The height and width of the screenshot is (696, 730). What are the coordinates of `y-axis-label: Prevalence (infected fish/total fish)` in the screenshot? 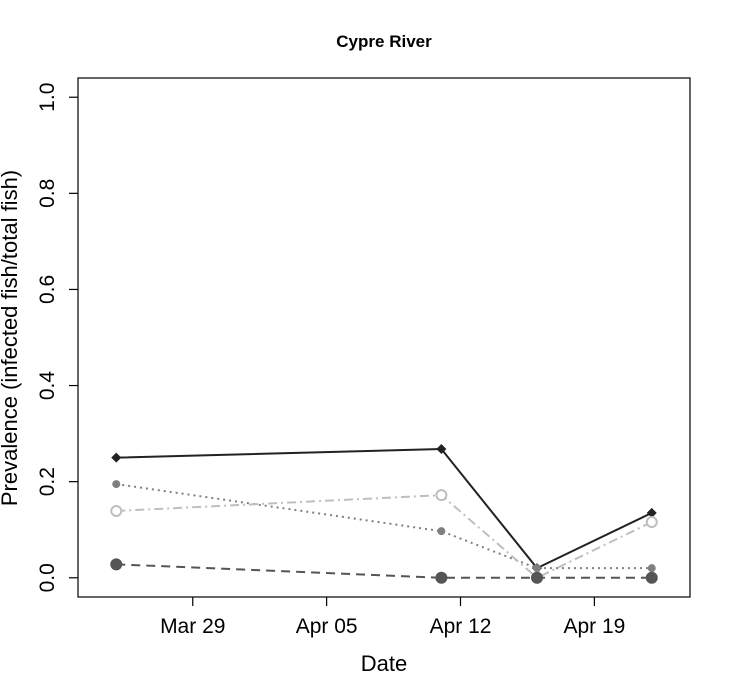 It's located at (11, 338).